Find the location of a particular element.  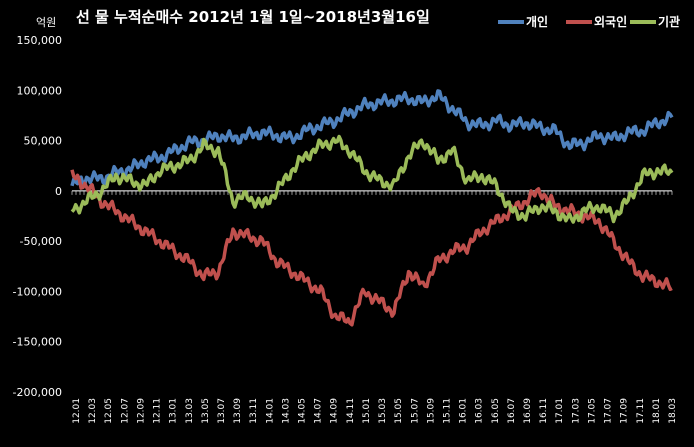

unit-label: 억원 is located at coordinates (46, 22).